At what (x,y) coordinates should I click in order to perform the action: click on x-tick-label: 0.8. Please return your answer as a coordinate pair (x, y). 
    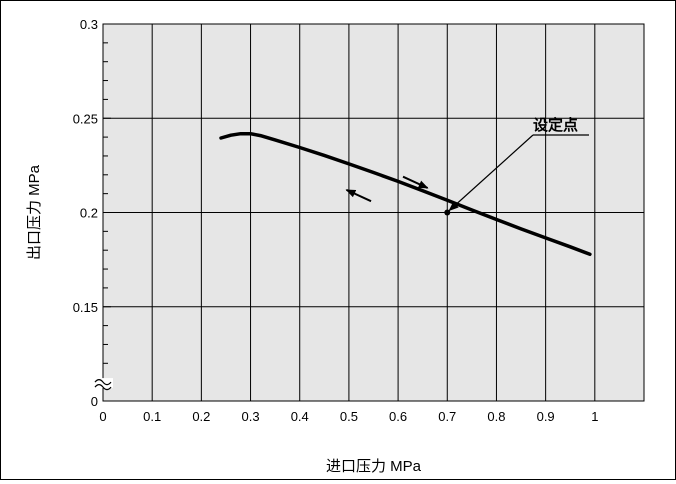
    Looking at the image, I should click on (496, 416).